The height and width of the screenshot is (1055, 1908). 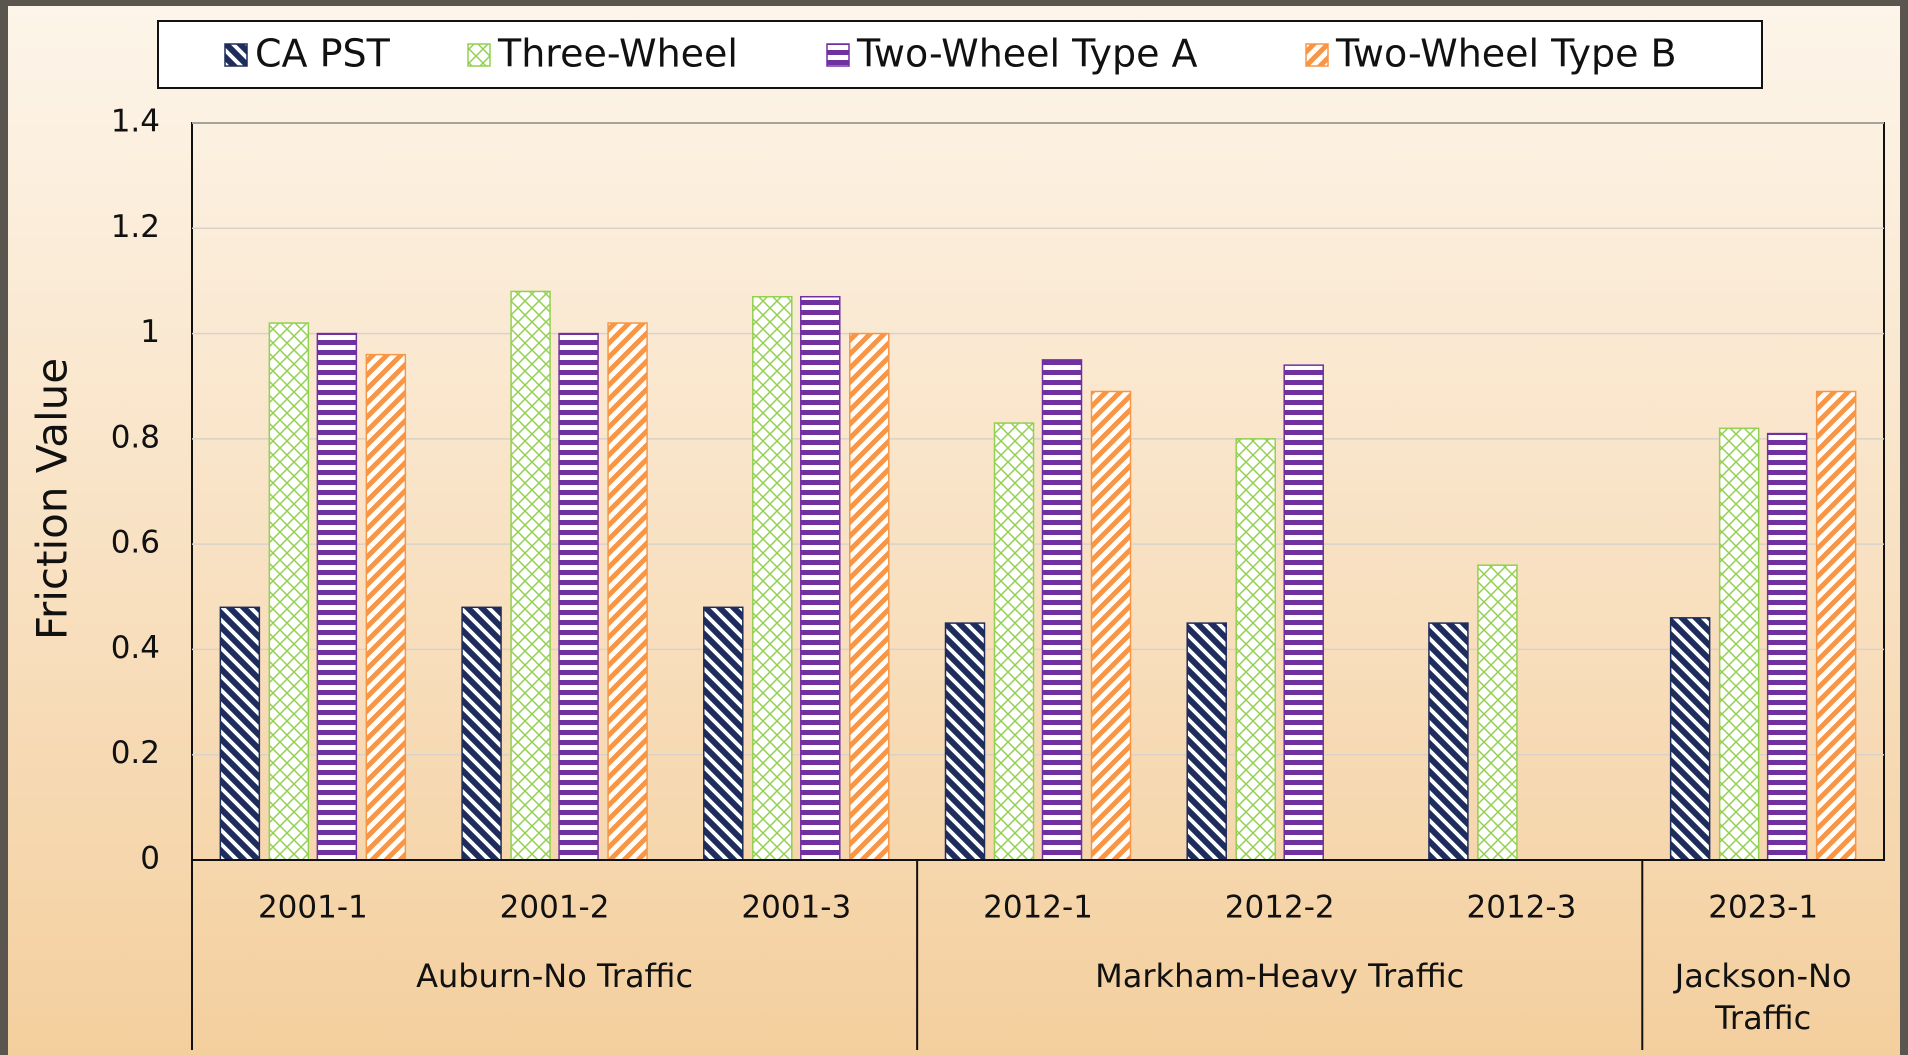 What do you see at coordinates (323, 54) in the screenshot?
I see `legend-label: CA PST` at bounding box center [323, 54].